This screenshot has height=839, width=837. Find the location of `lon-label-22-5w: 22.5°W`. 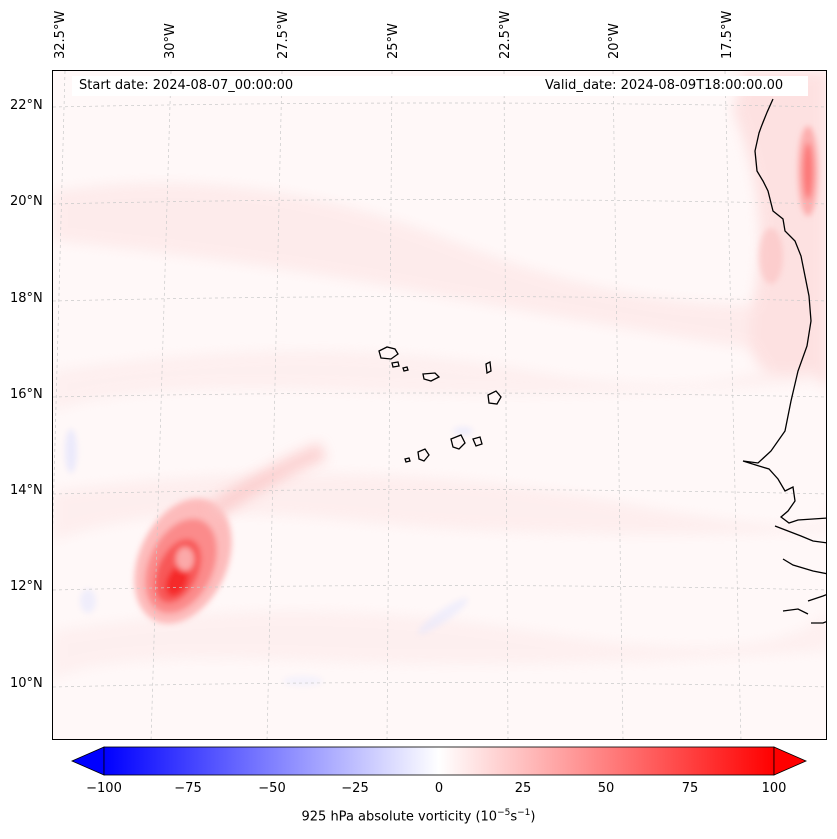

lon-label-22-5w: 22.5°W is located at coordinates (505, 34).